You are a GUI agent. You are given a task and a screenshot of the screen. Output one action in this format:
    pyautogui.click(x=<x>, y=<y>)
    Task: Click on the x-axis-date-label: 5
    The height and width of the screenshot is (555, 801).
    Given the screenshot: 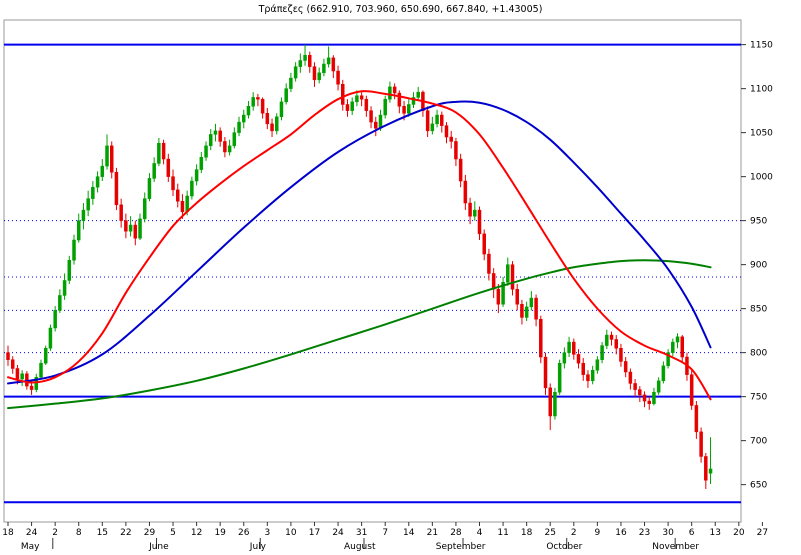 What is the action you would take?
    pyautogui.click(x=173, y=533)
    